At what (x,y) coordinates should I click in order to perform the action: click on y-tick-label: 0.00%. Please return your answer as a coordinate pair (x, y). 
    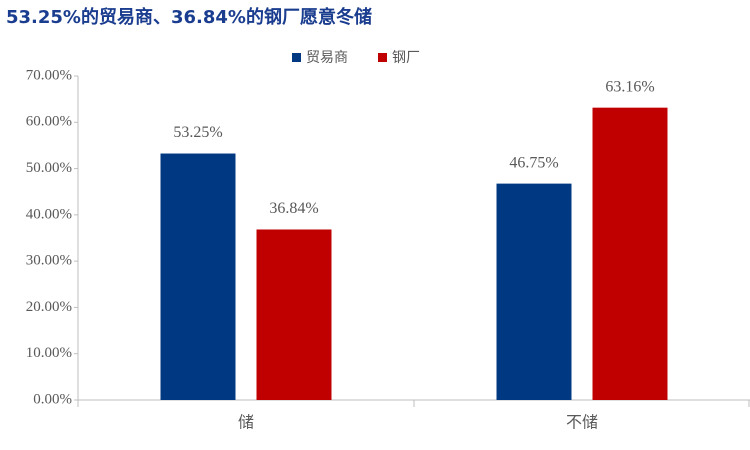
    Looking at the image, I should click on (52, 399).